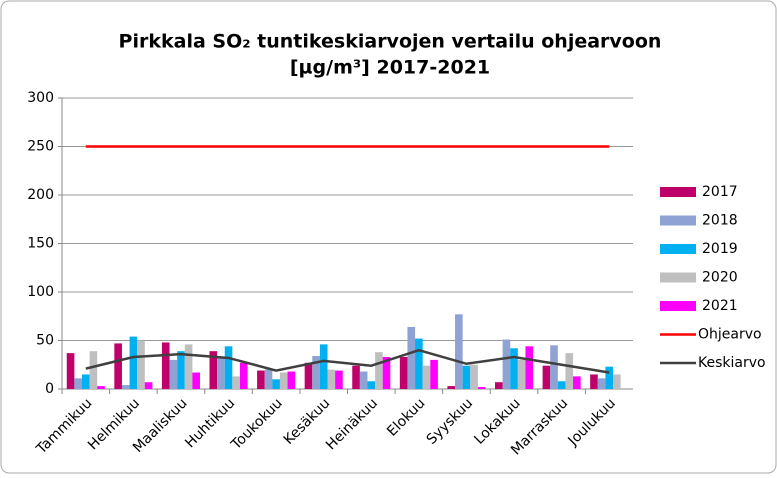  Describe the element at coordinates (732, 363) in the screenshot. I see `legend-label: Keskiarvo` at that location.